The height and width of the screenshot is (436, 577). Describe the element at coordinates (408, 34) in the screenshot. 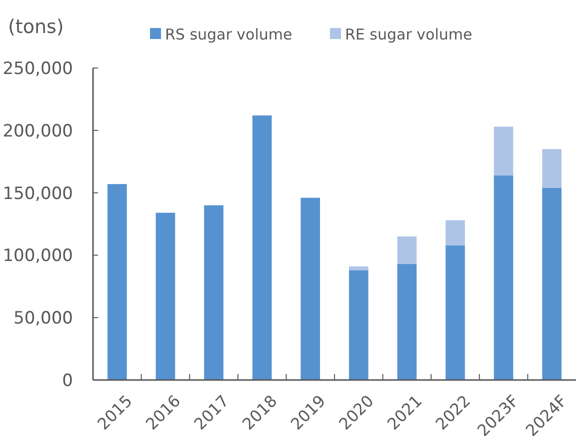

I see `legend-label: RE sugar volume` at that location.